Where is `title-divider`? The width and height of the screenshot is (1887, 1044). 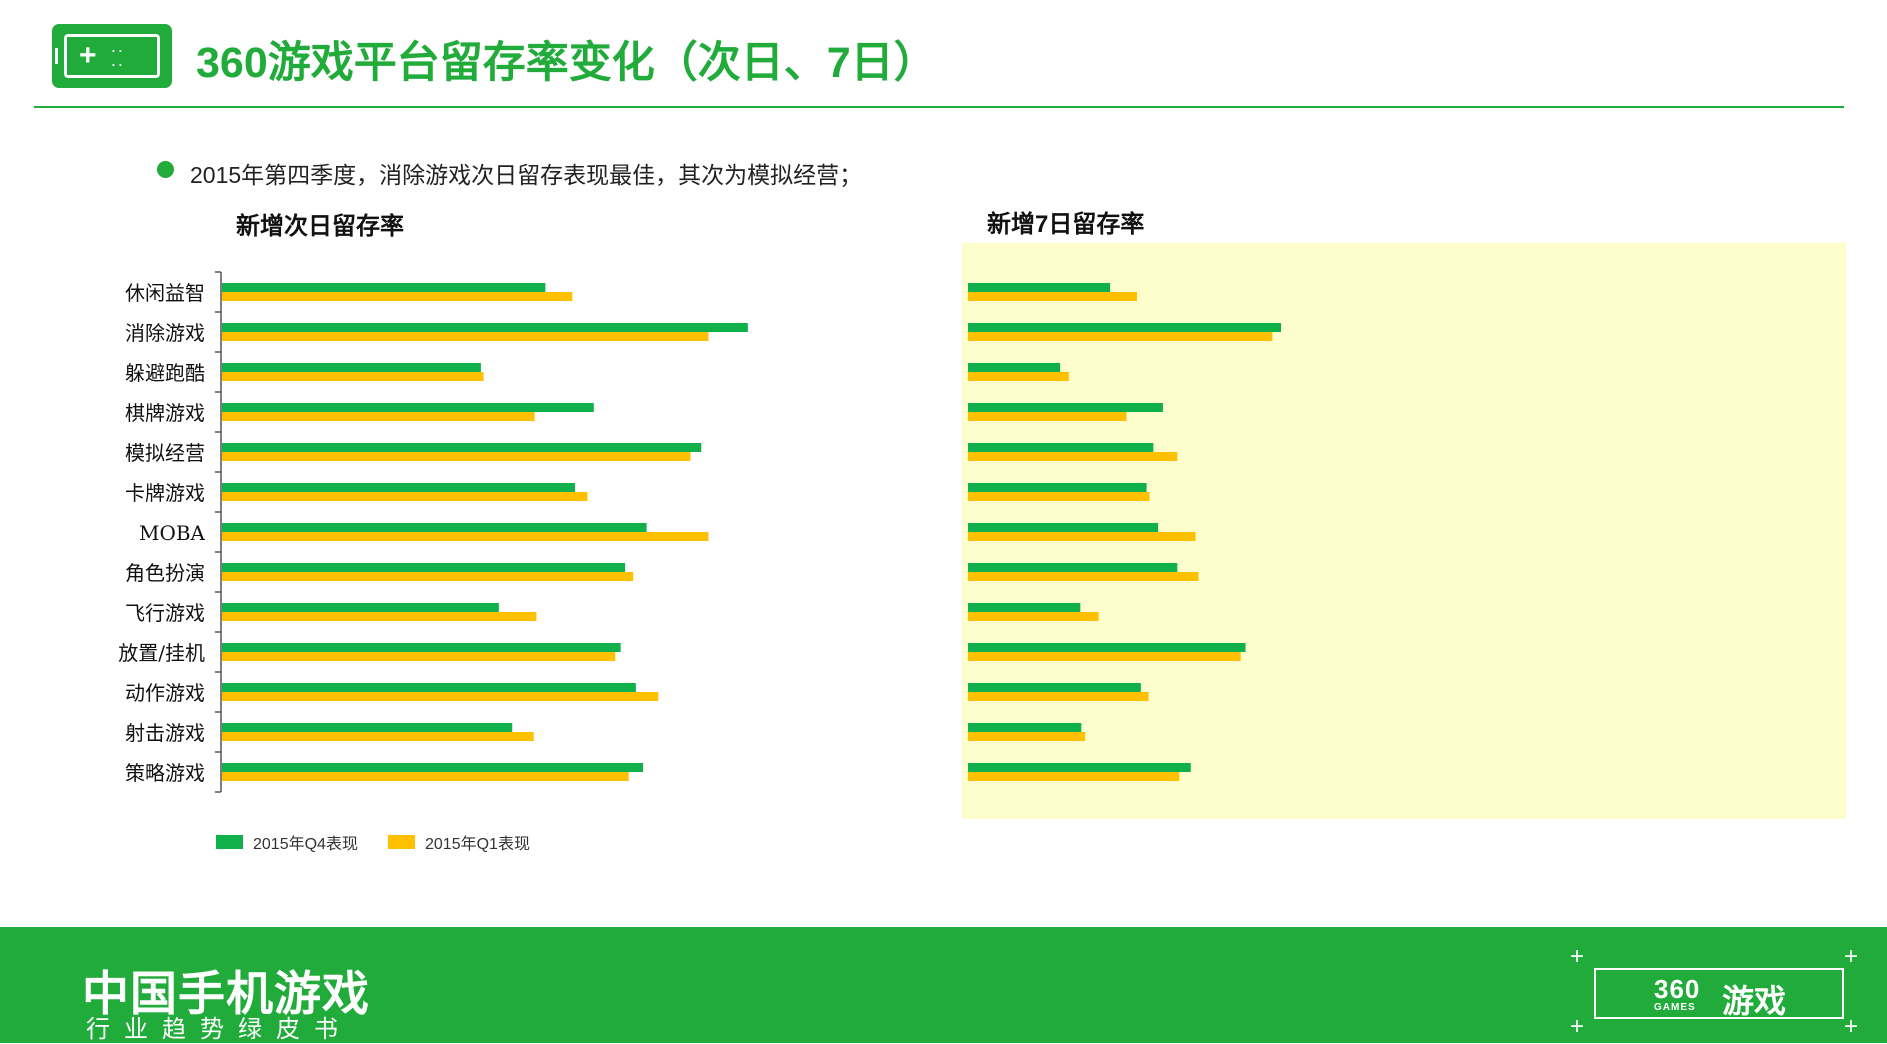
title-divider is located at coordinates (939, 107).